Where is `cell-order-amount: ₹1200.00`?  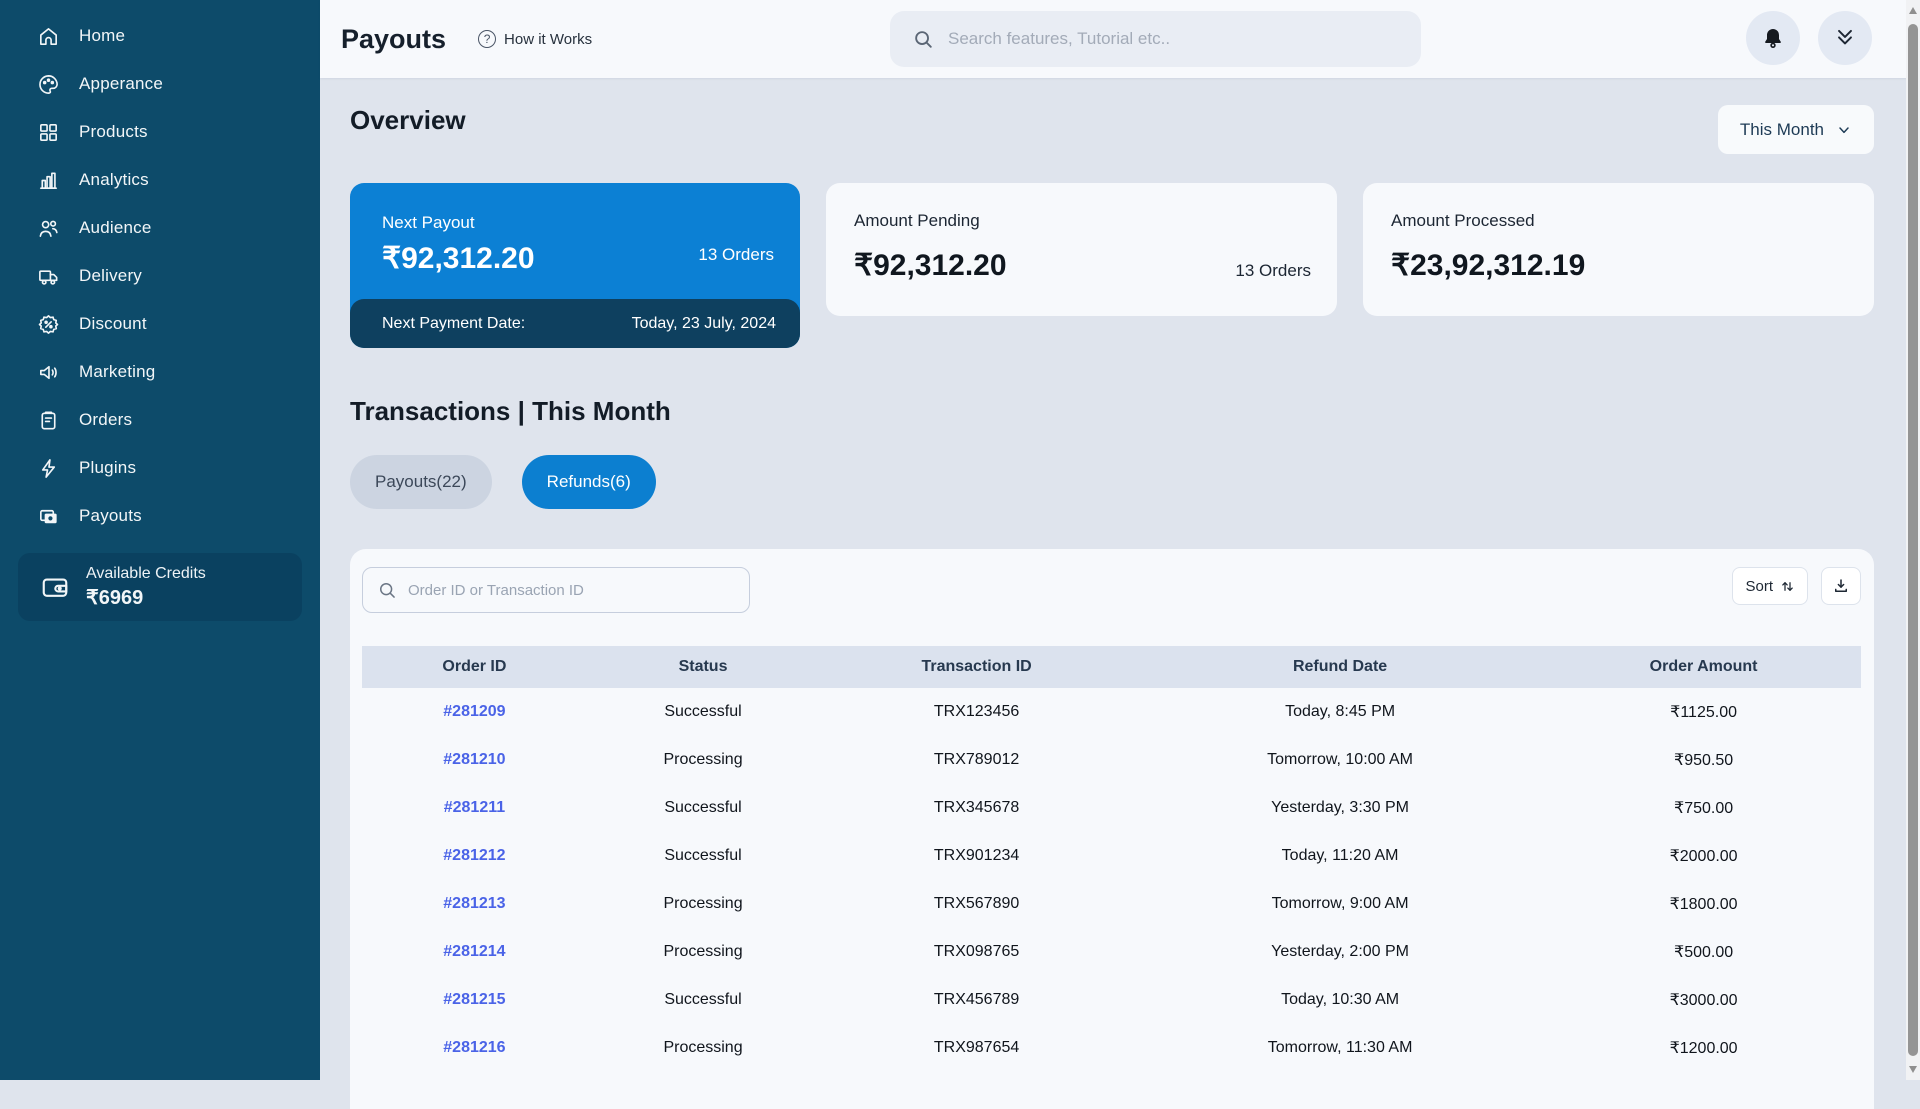 cell-order-amount: ₹1200.00 is located at coordinates (1703, 1048).